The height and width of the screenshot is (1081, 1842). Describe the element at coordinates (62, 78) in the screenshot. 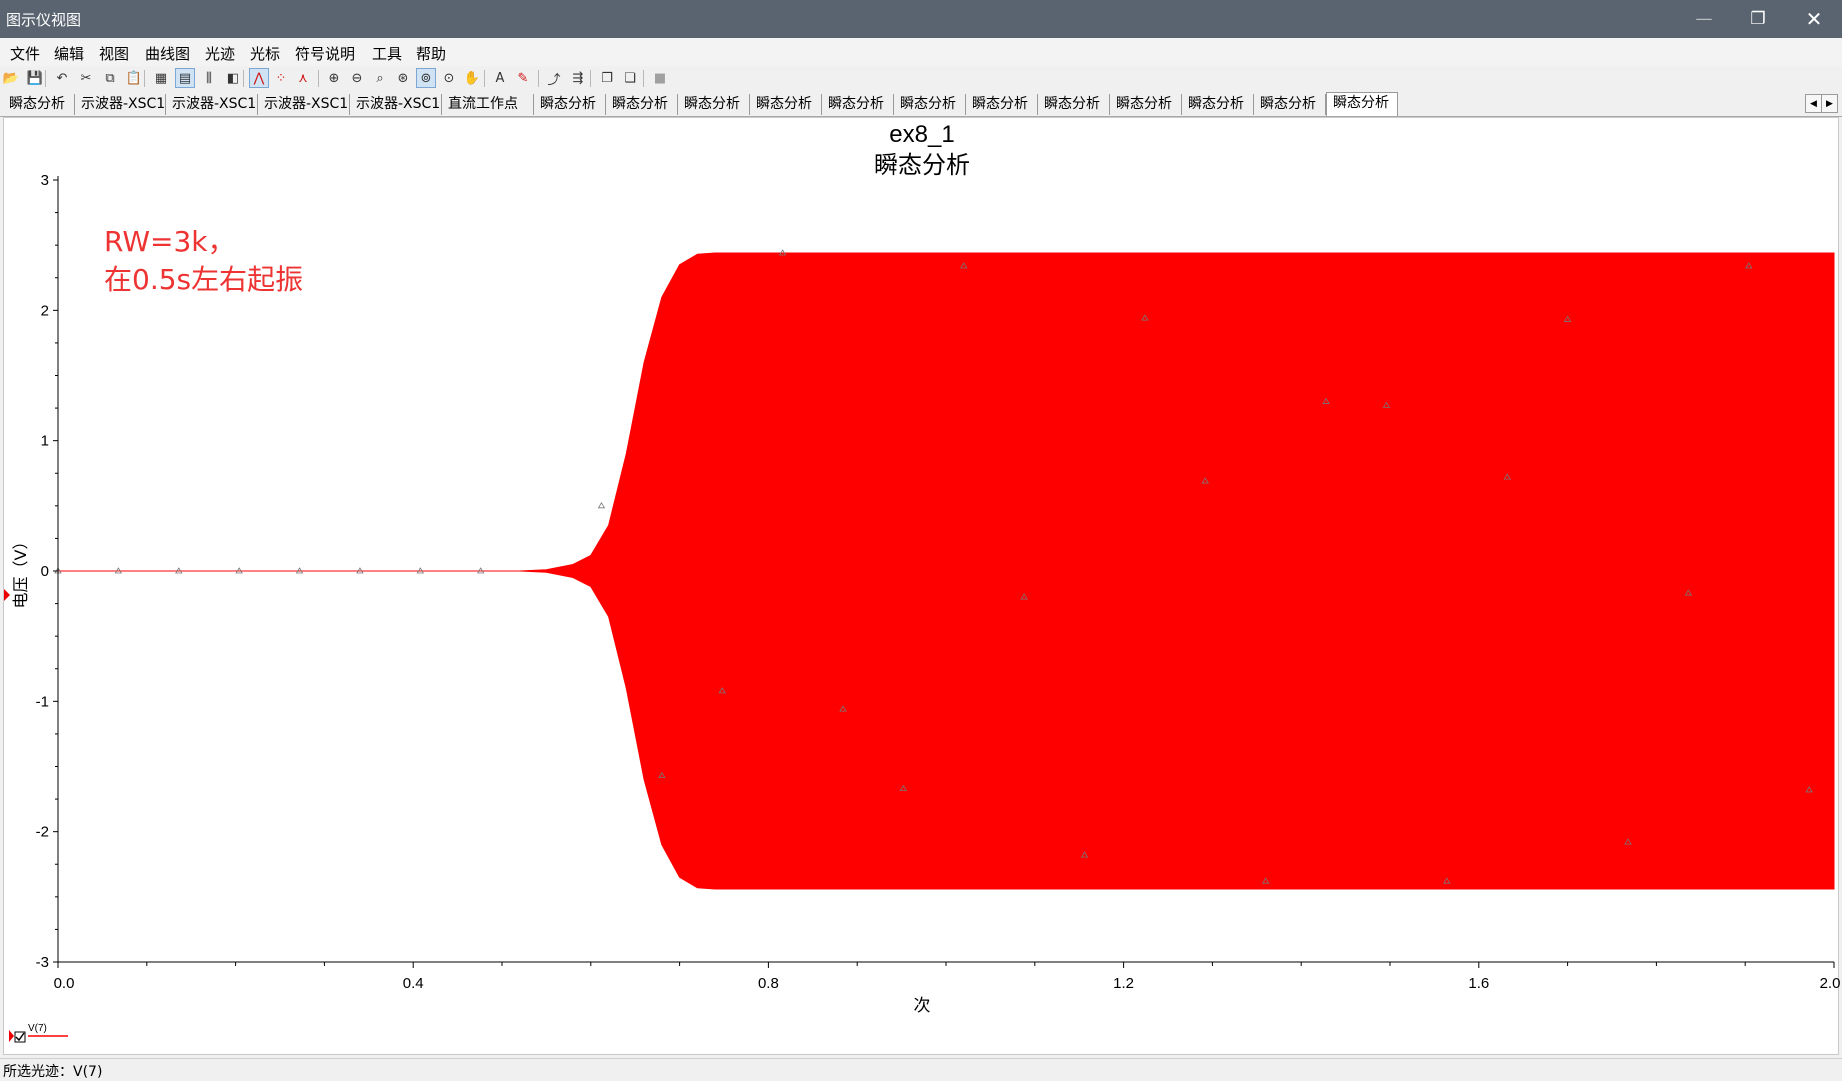

I see `undo-icon: ↶` at that location.